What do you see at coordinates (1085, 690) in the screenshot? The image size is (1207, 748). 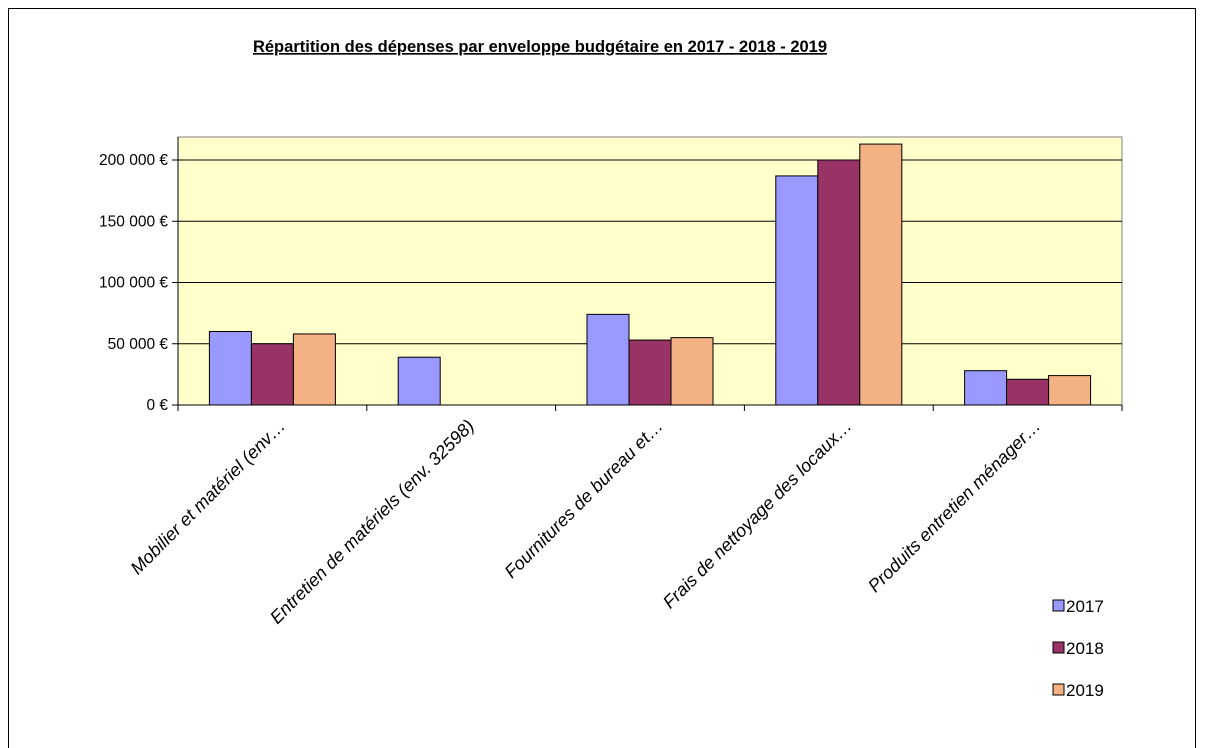 I see `legend-label-2019: 2019` at bounding box center [1085, 690].